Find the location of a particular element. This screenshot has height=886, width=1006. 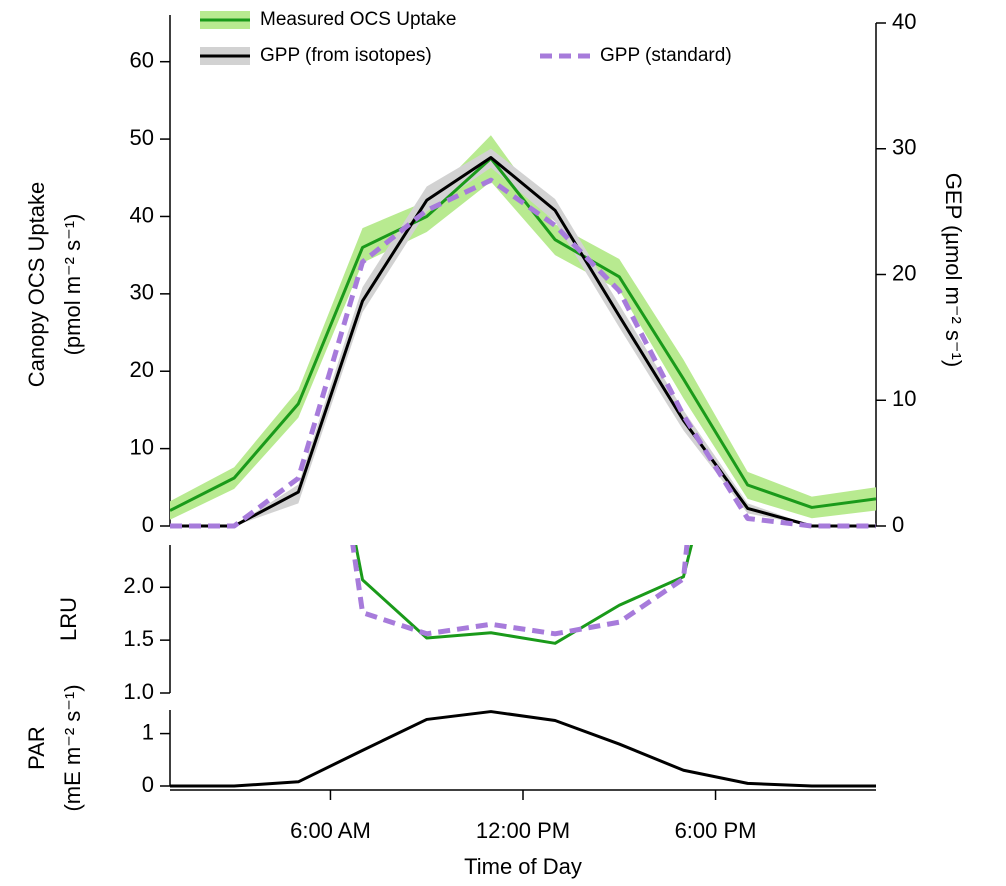

y2-tick-label: 20 is located at coordinates (904, 272).